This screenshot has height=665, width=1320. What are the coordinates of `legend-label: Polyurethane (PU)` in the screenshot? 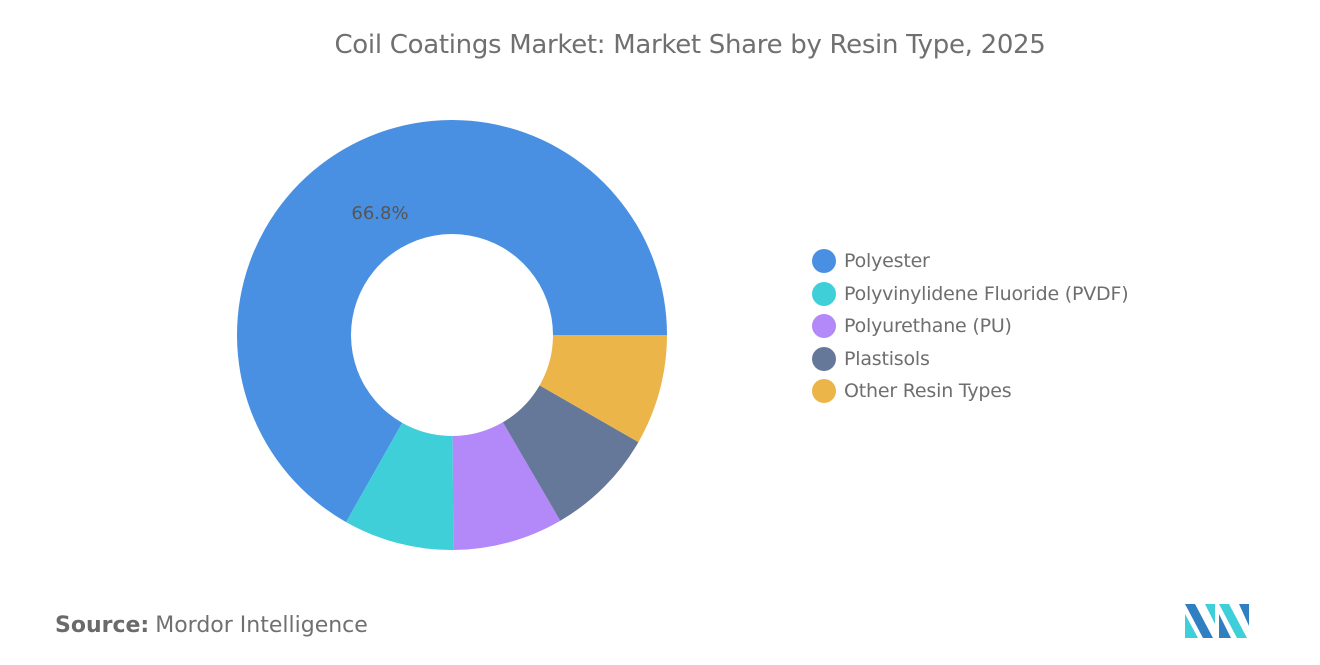 It's located at (928, 326).